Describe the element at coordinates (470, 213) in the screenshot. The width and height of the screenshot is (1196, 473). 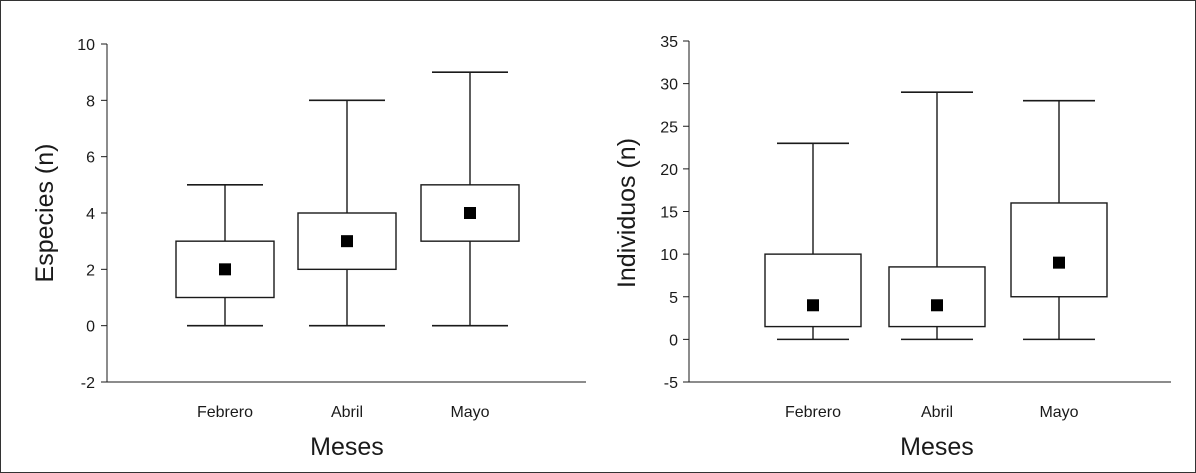
I see `chart1-box-mayo-median-marker` at that location.